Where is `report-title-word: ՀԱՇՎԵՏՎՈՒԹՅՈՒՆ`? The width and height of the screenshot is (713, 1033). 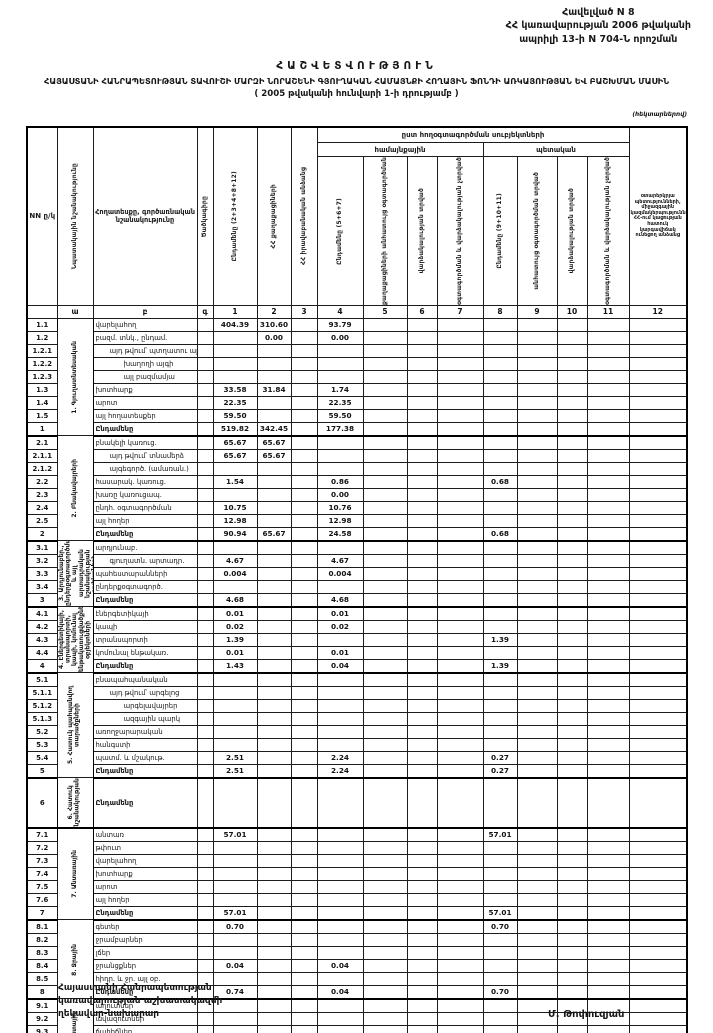
report-title-word: ՀԱՇՎԵՏՎՈՒԹՅՈՒՆ is located at coordinates (356, 66).